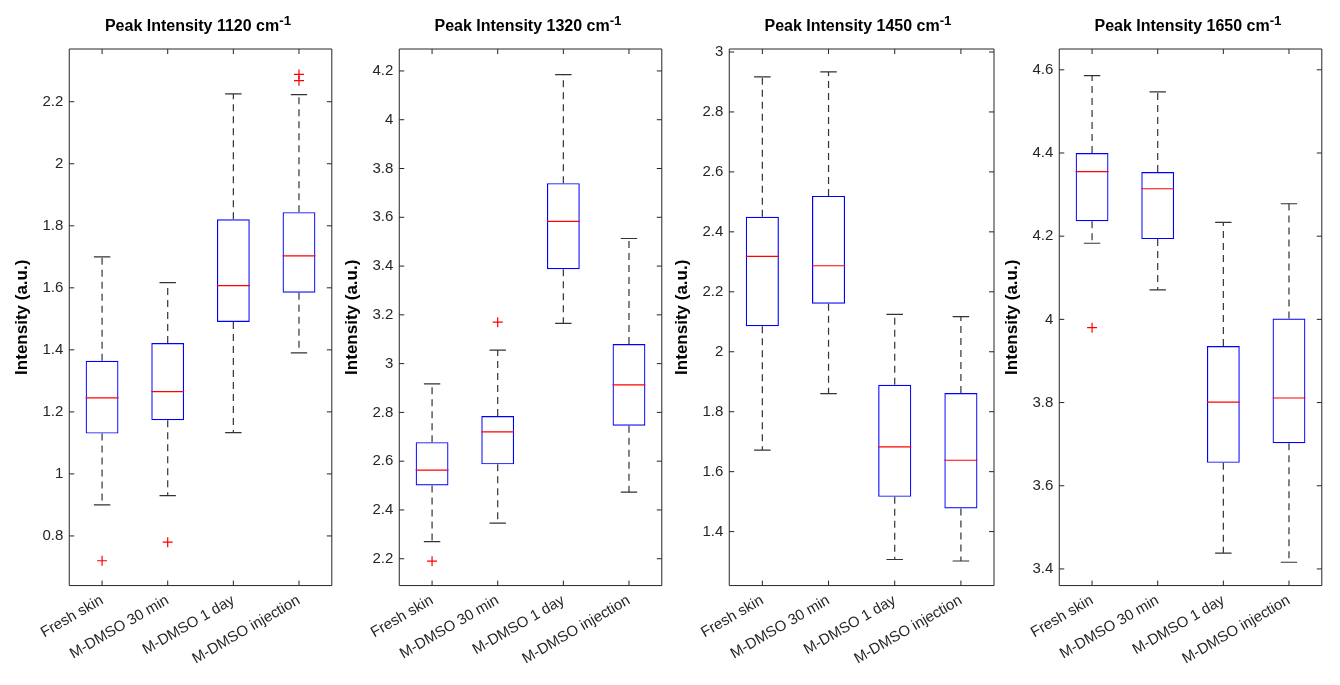 The width and height of the screenshot is (1340, 685). What do you see at coordinates (527, 23) in the screenshot?
I see `chart-title: Peak Intensity 1320 cm$^{-1}$` at bounding box center [527, 23].